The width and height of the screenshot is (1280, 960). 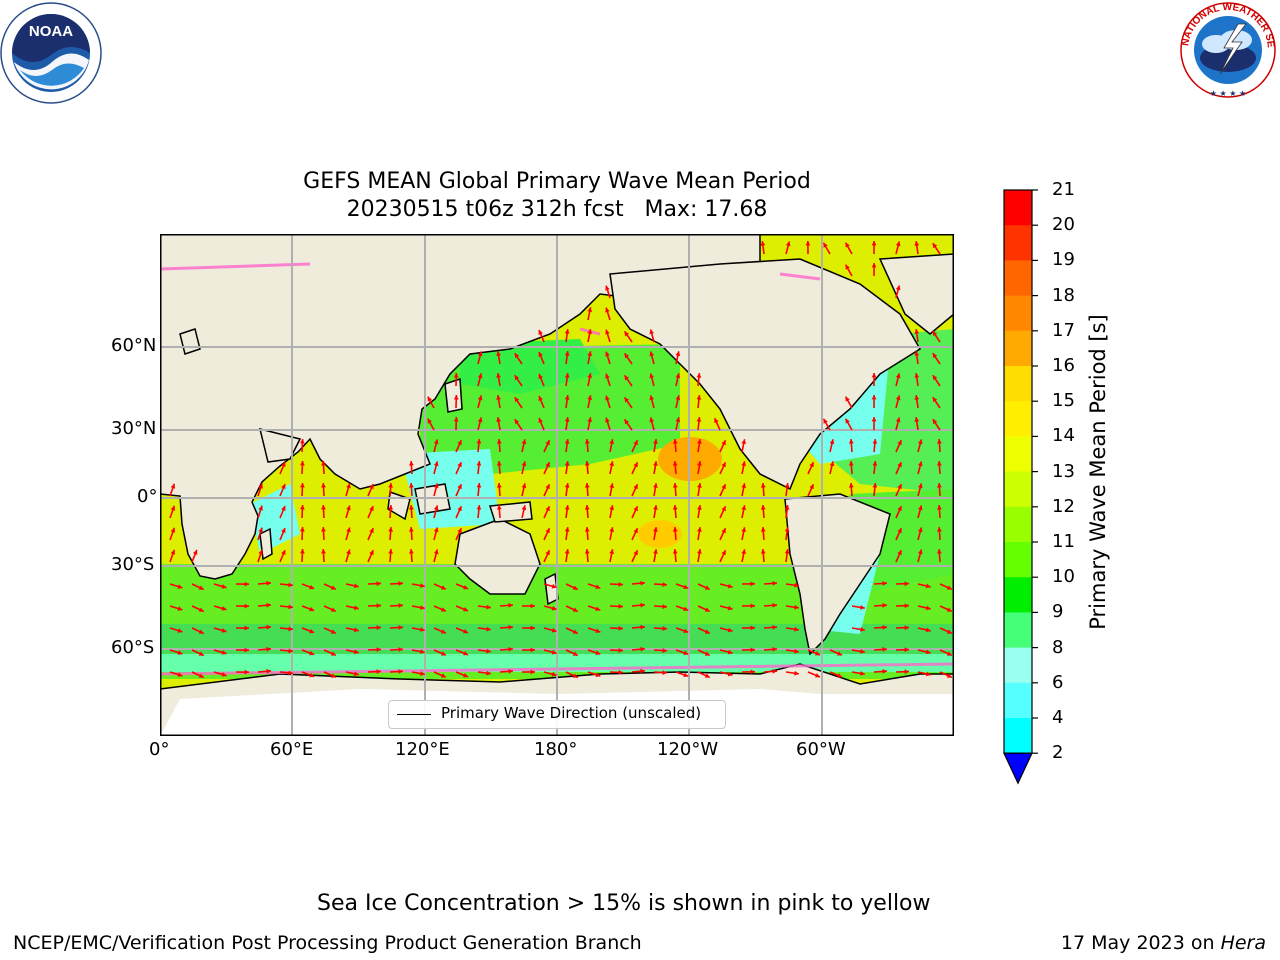 I want to click on nws-logo: NATIONAL WEATHER SERVICE ★ ★ ★ ★, so click(x=1226, y=50).